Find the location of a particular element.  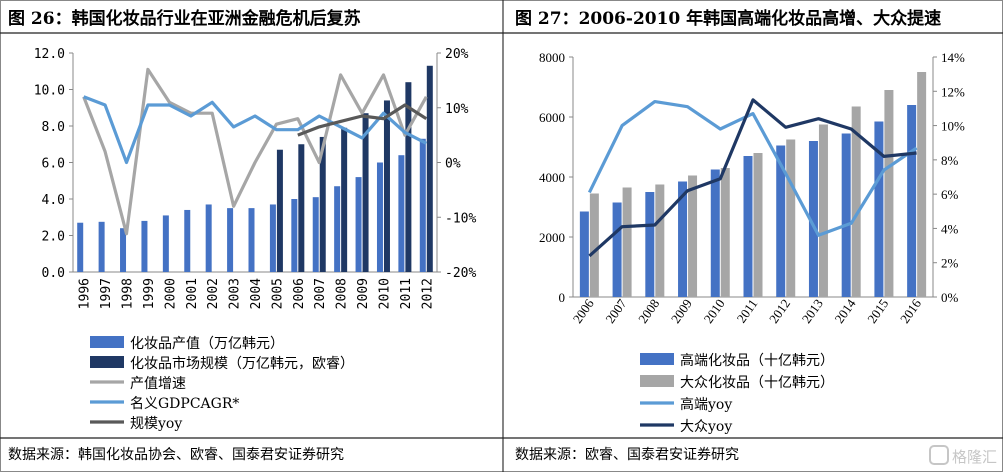

right-tick-label: 20% is located at coordinates (457, 54).